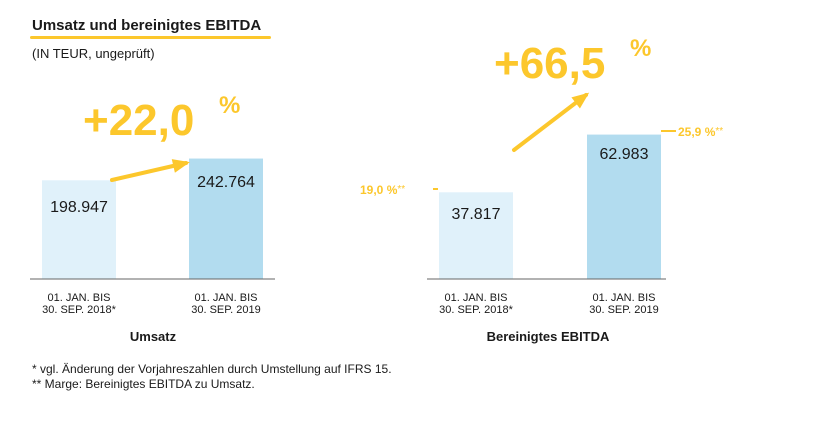 Image resolution: width=813 pixels, height=421 pixels. What do you see at coordinates (93, 53) in the screenshot?
I see `page-subtitle: (IN TEUR, ungeprüft)` at bounding box center [93, 53].